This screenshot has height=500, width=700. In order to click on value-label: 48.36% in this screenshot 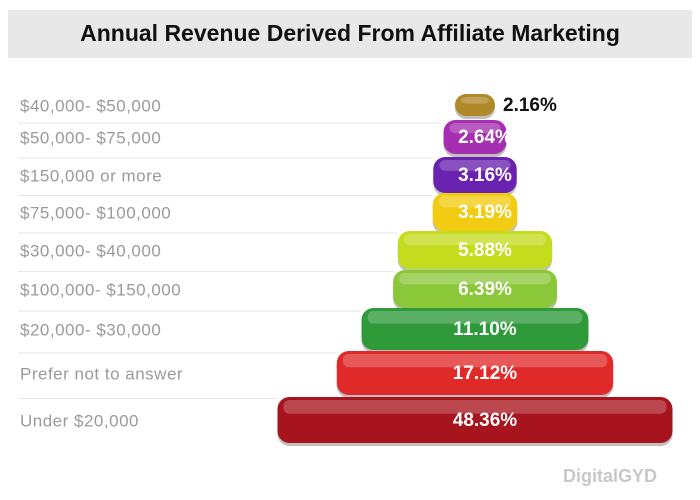, I will do `click(485, 420)`.